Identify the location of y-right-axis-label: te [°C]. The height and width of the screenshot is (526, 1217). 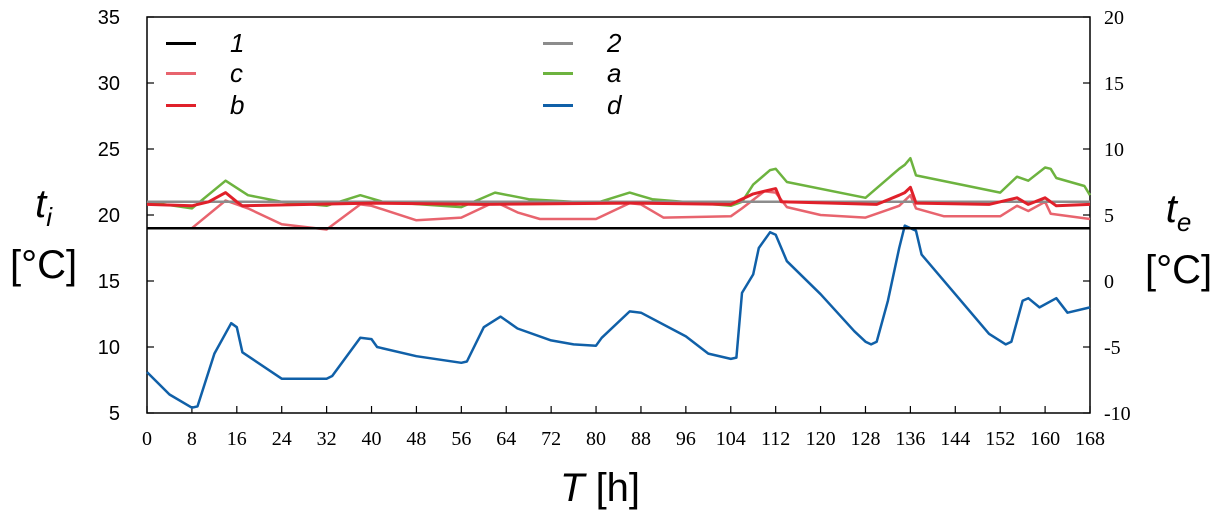
(1178, 239).